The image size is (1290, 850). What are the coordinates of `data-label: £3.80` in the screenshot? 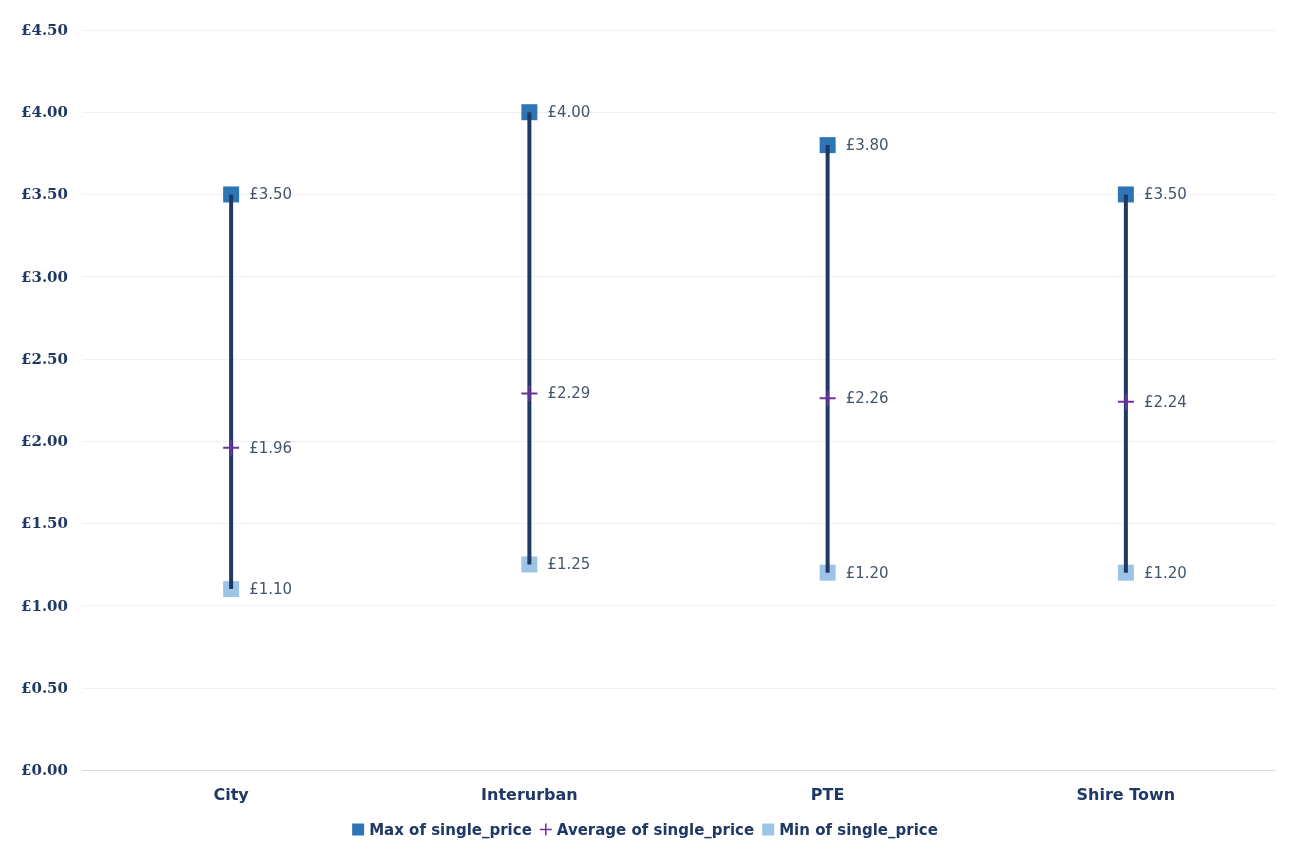 It's located at (867, 145).